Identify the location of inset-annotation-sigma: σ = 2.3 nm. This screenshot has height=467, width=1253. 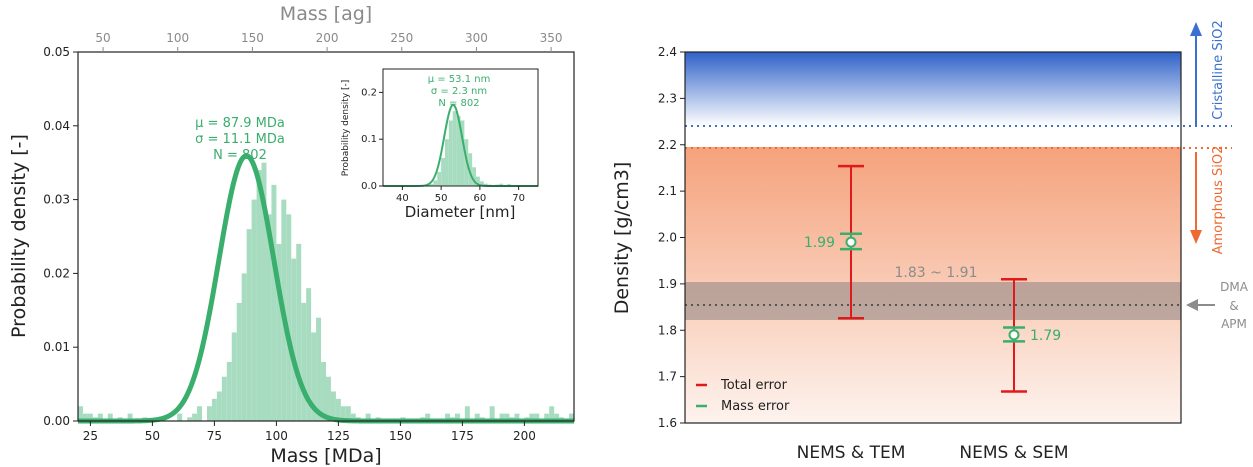
(459, 91).